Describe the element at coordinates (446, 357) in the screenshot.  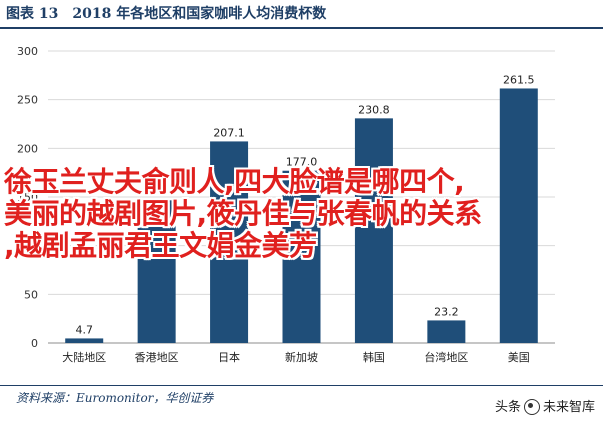
I see `x-tick-label: 台湾地区` at that location.